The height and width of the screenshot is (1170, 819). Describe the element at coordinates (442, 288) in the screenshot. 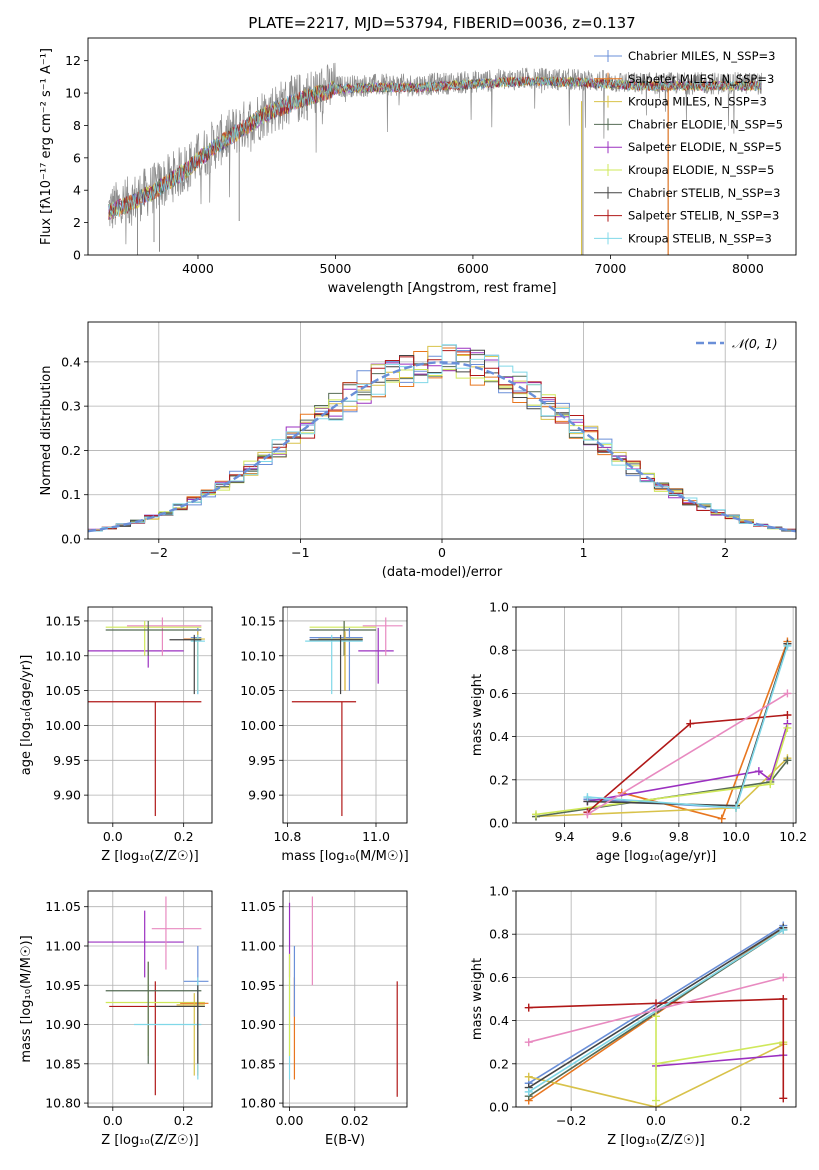

I see `spectrum-xlabel: wavelength [Angstrom, rest frame]` at that location.